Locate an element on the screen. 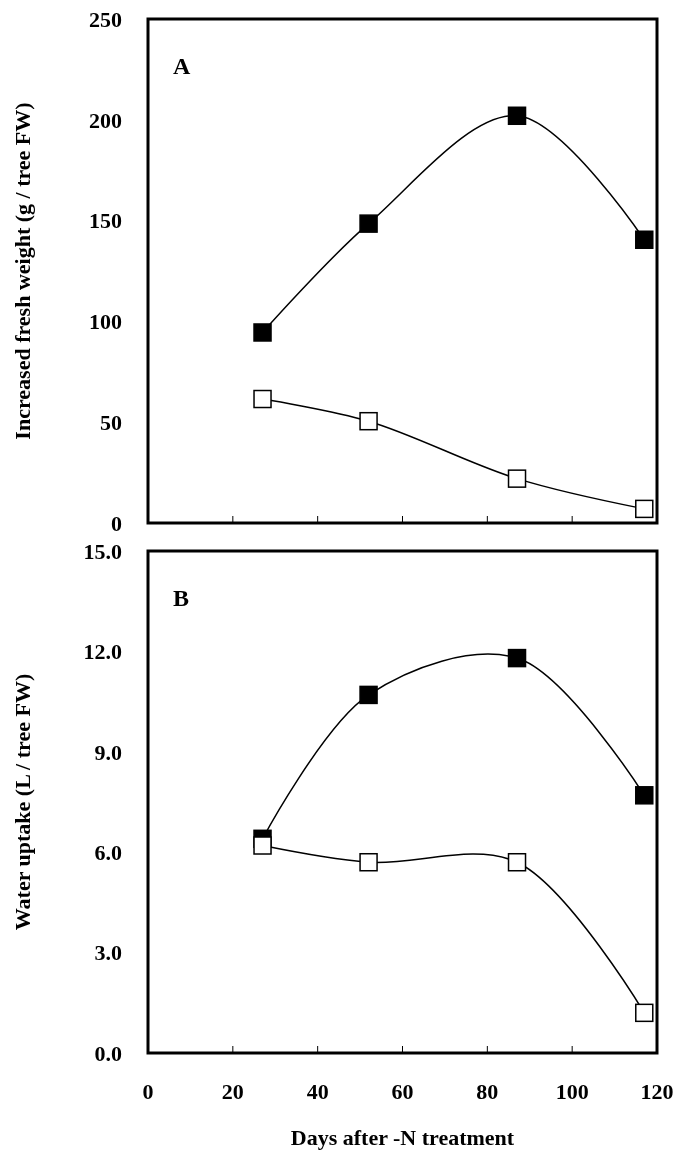 This screenshot has width=673, height=1156. x-tick-label: 100 is located at coordinates (572, 1091).